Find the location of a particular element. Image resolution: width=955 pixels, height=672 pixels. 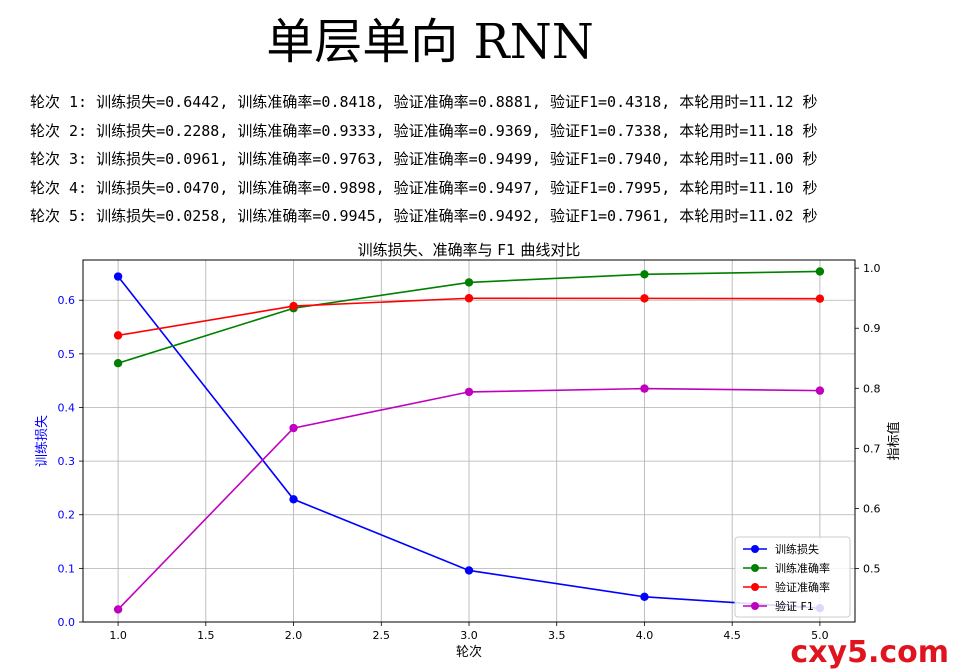

y-right-tick-label: 0.8 is located at coordinates (872, 388).